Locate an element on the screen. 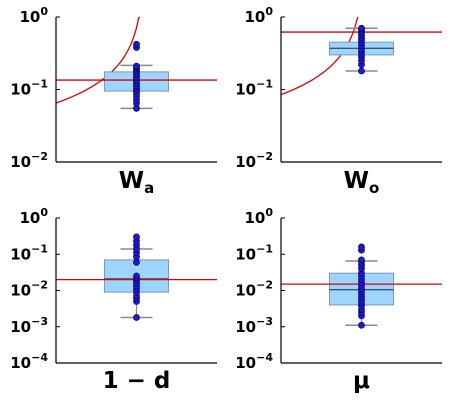 The width and height of the screenshot is (450, 400). x-axis-label: μ is located at coordinates (361, 381).